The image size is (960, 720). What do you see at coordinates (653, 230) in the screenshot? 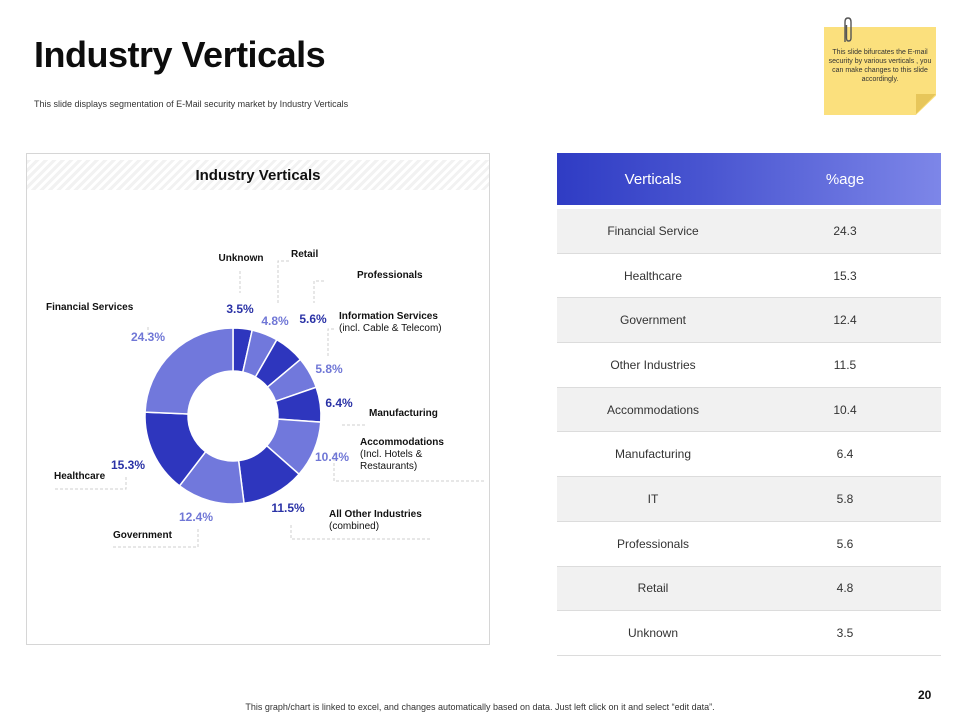
I see `cell-vertical: Financial Service` at bounding box center [653, 230].